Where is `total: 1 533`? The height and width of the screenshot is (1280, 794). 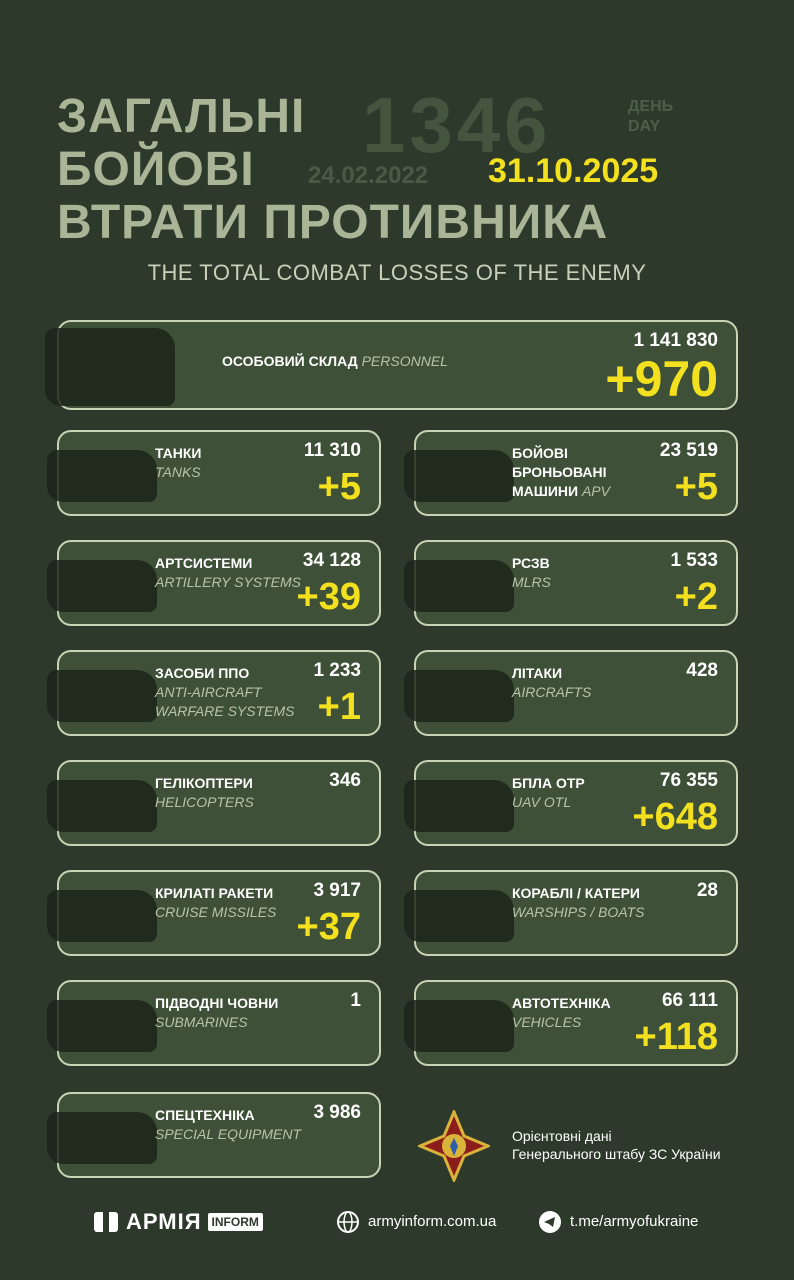
total: 1 533 is located at coordinates (694, 560).